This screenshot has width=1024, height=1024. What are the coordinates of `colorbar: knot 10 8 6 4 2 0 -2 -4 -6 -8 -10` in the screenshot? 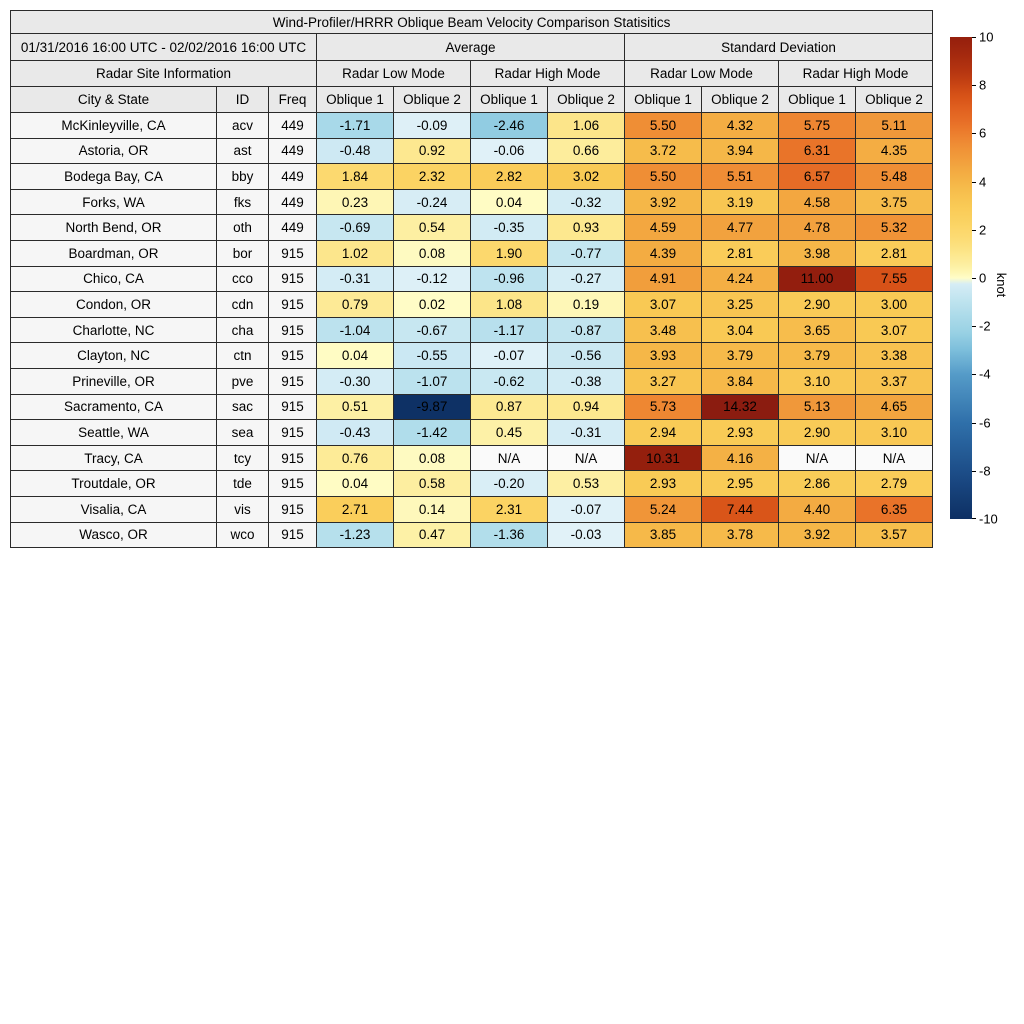 It's located at (985, 278).